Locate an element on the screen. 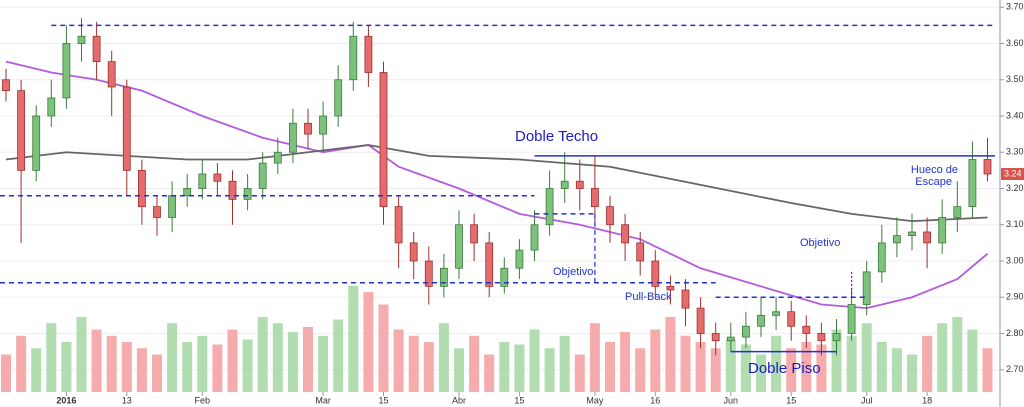  y-tick-label: 3.00 is located at coordinates (1015, 260).